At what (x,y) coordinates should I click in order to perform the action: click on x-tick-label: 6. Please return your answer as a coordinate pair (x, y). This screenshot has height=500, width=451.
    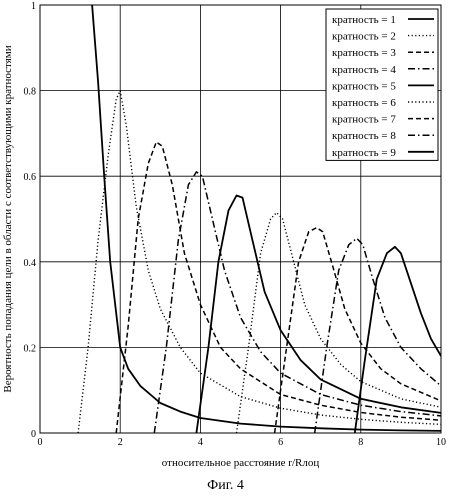
    Looking at the image, I should click on (280, 442).